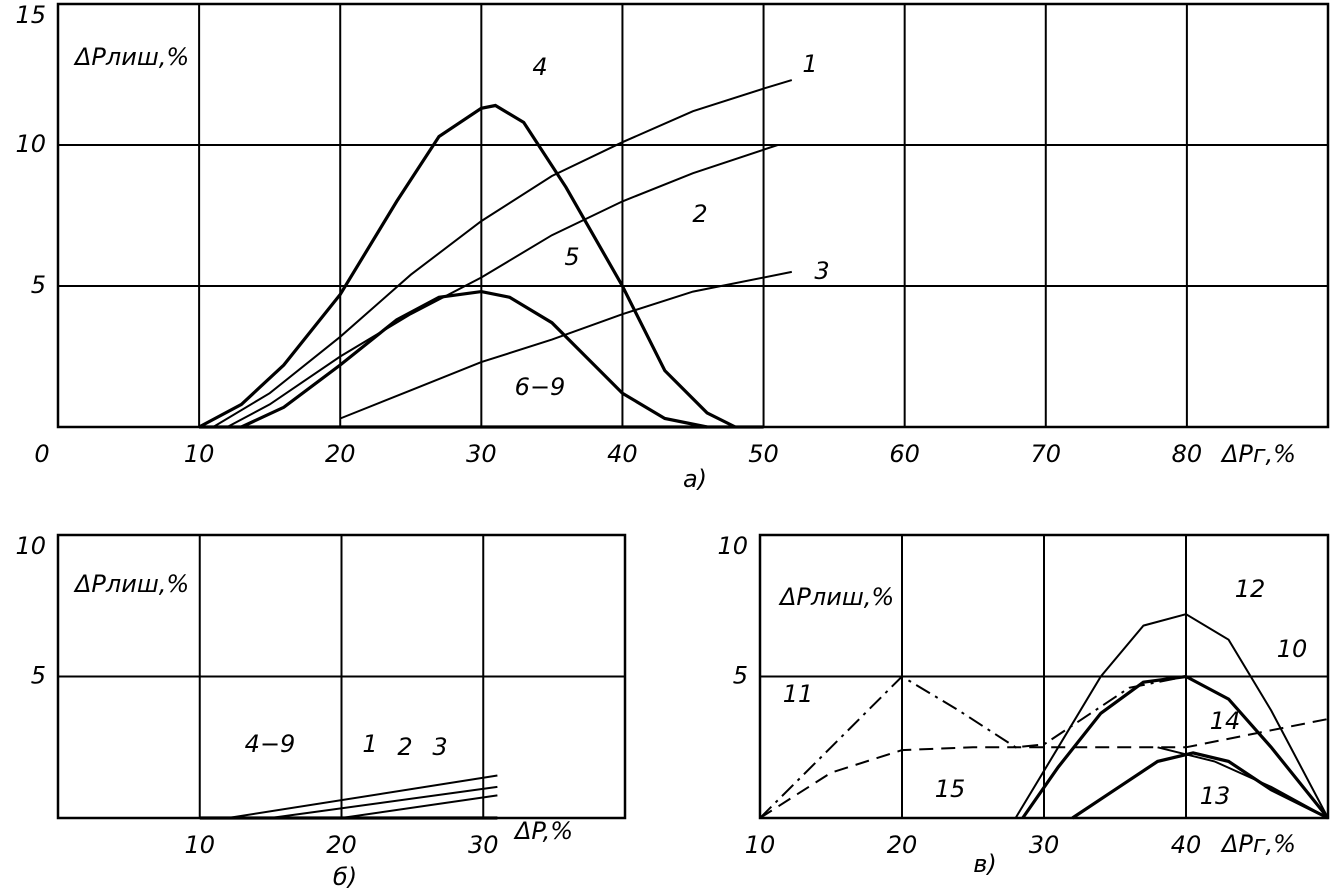 This screenshot has width=1332, height=896. I want to click on curve-label: 4−9, so click(270, 744).